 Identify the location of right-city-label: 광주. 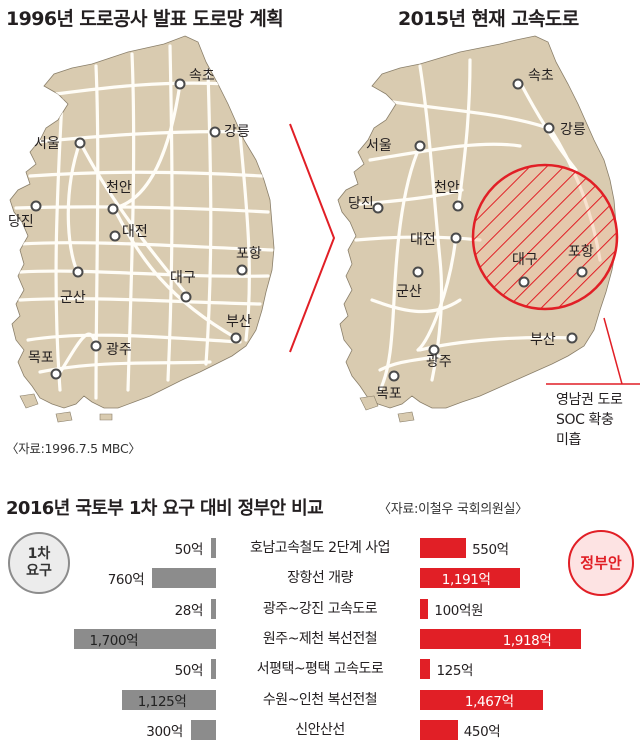
(439, 362).